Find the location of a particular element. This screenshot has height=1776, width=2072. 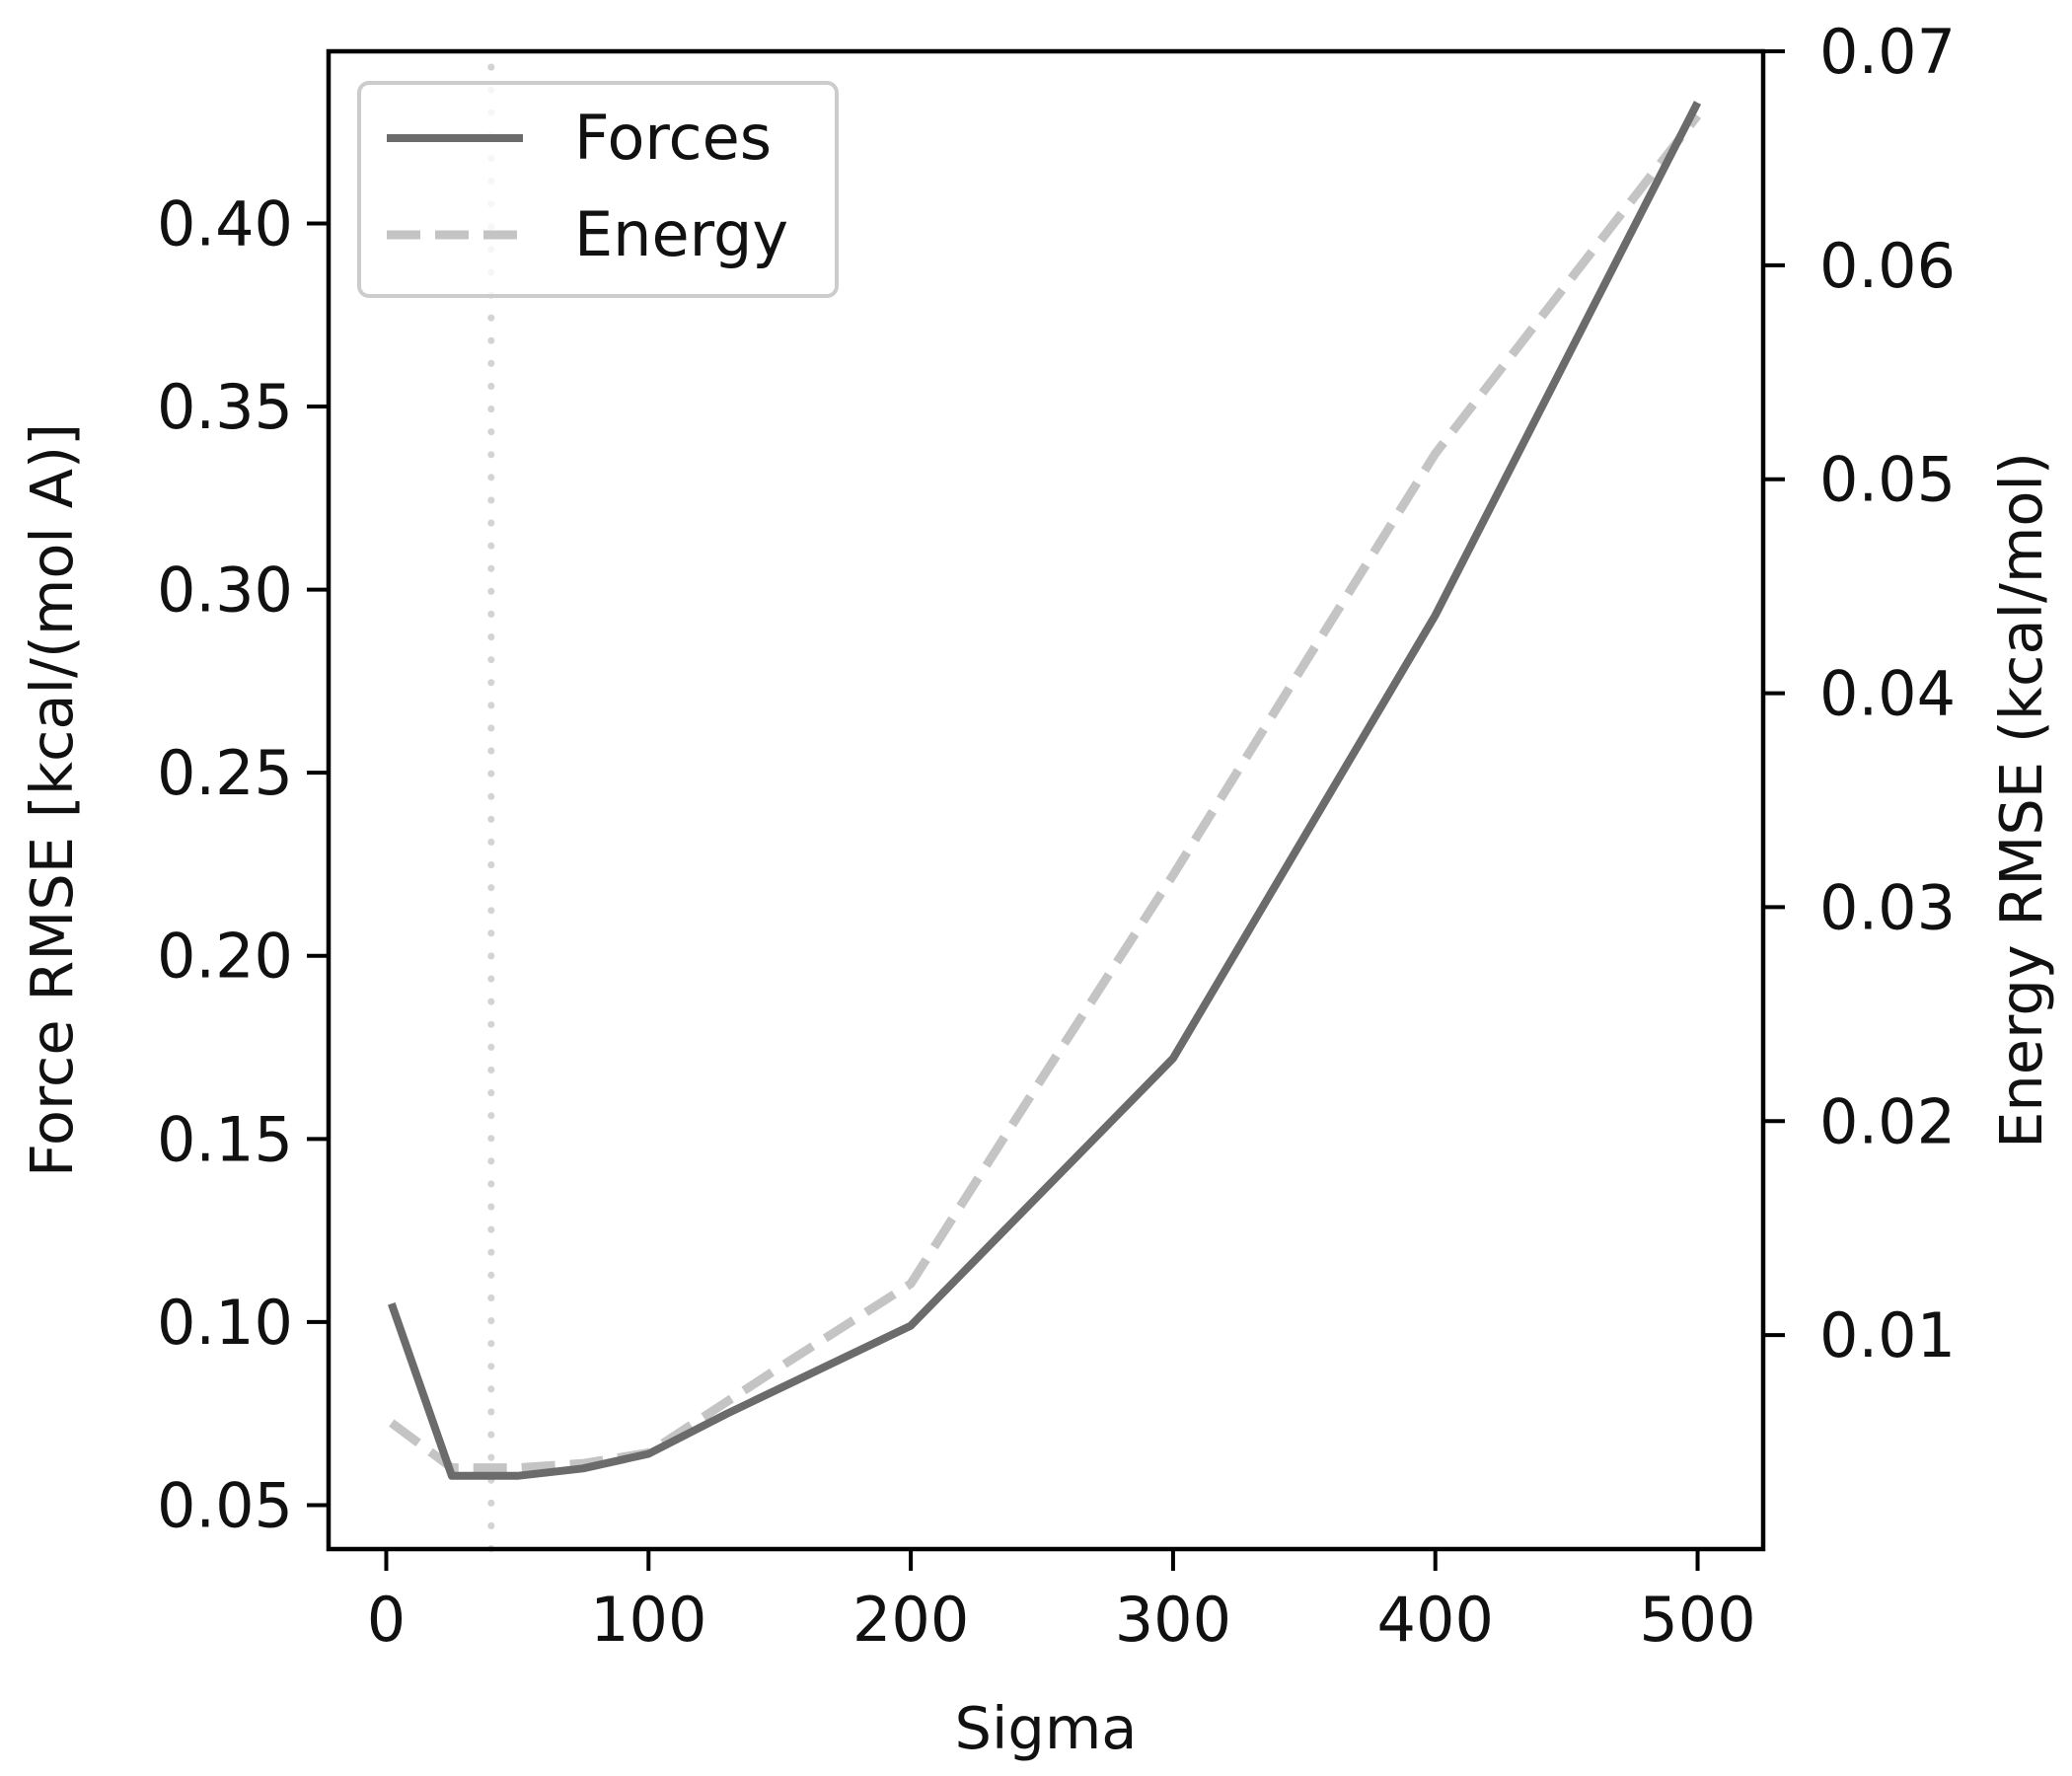

y2-tick-label: 0.02 is located at coordinates (1888, 1121).